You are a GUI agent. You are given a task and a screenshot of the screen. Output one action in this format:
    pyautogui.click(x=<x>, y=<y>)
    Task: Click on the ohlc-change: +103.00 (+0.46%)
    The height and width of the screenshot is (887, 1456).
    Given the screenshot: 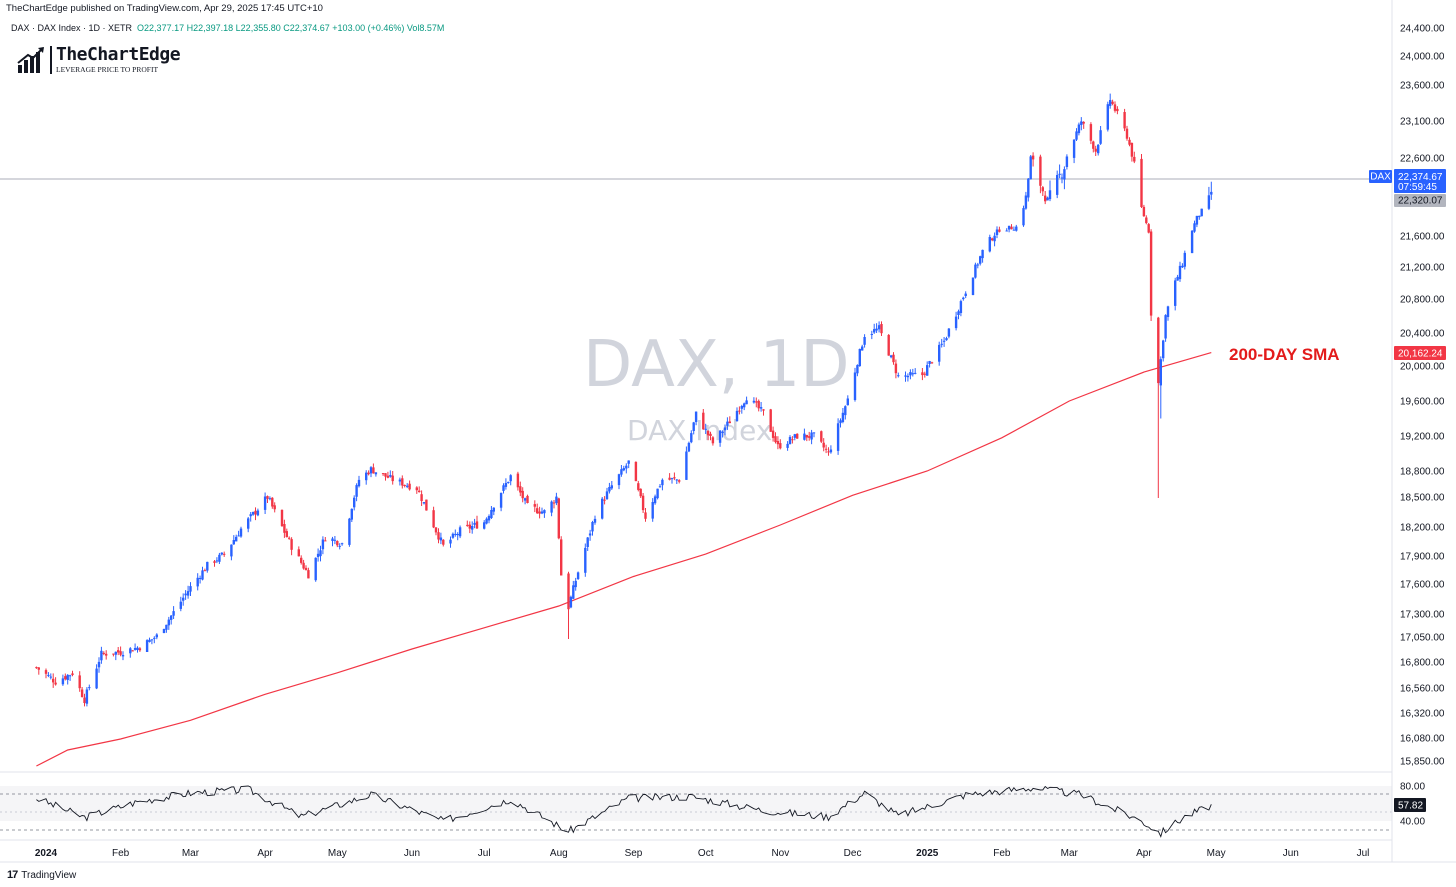 What is the action you would take?
    pyautogui.click(x=368, y=28)
    